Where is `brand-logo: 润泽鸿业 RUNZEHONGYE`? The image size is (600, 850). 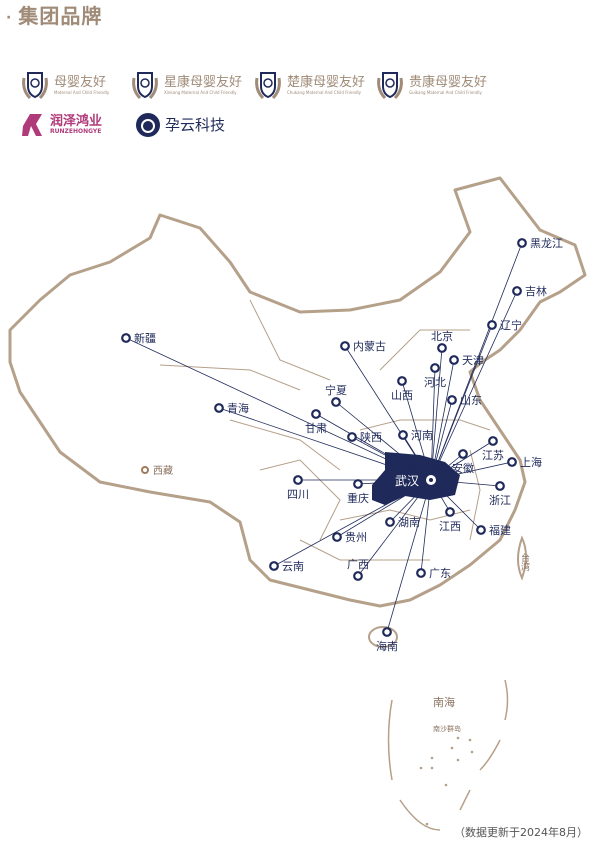
brand-logo: 润泽鸿业 RUNZEHONGYE is located at coordinates (61, 125).